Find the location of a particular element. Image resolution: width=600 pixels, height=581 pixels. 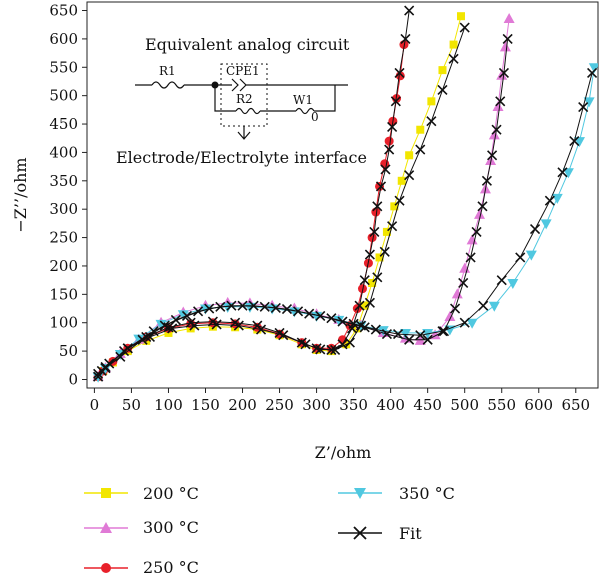

inset-label-w1-sub: 0 is located at coordinates (315, 117).